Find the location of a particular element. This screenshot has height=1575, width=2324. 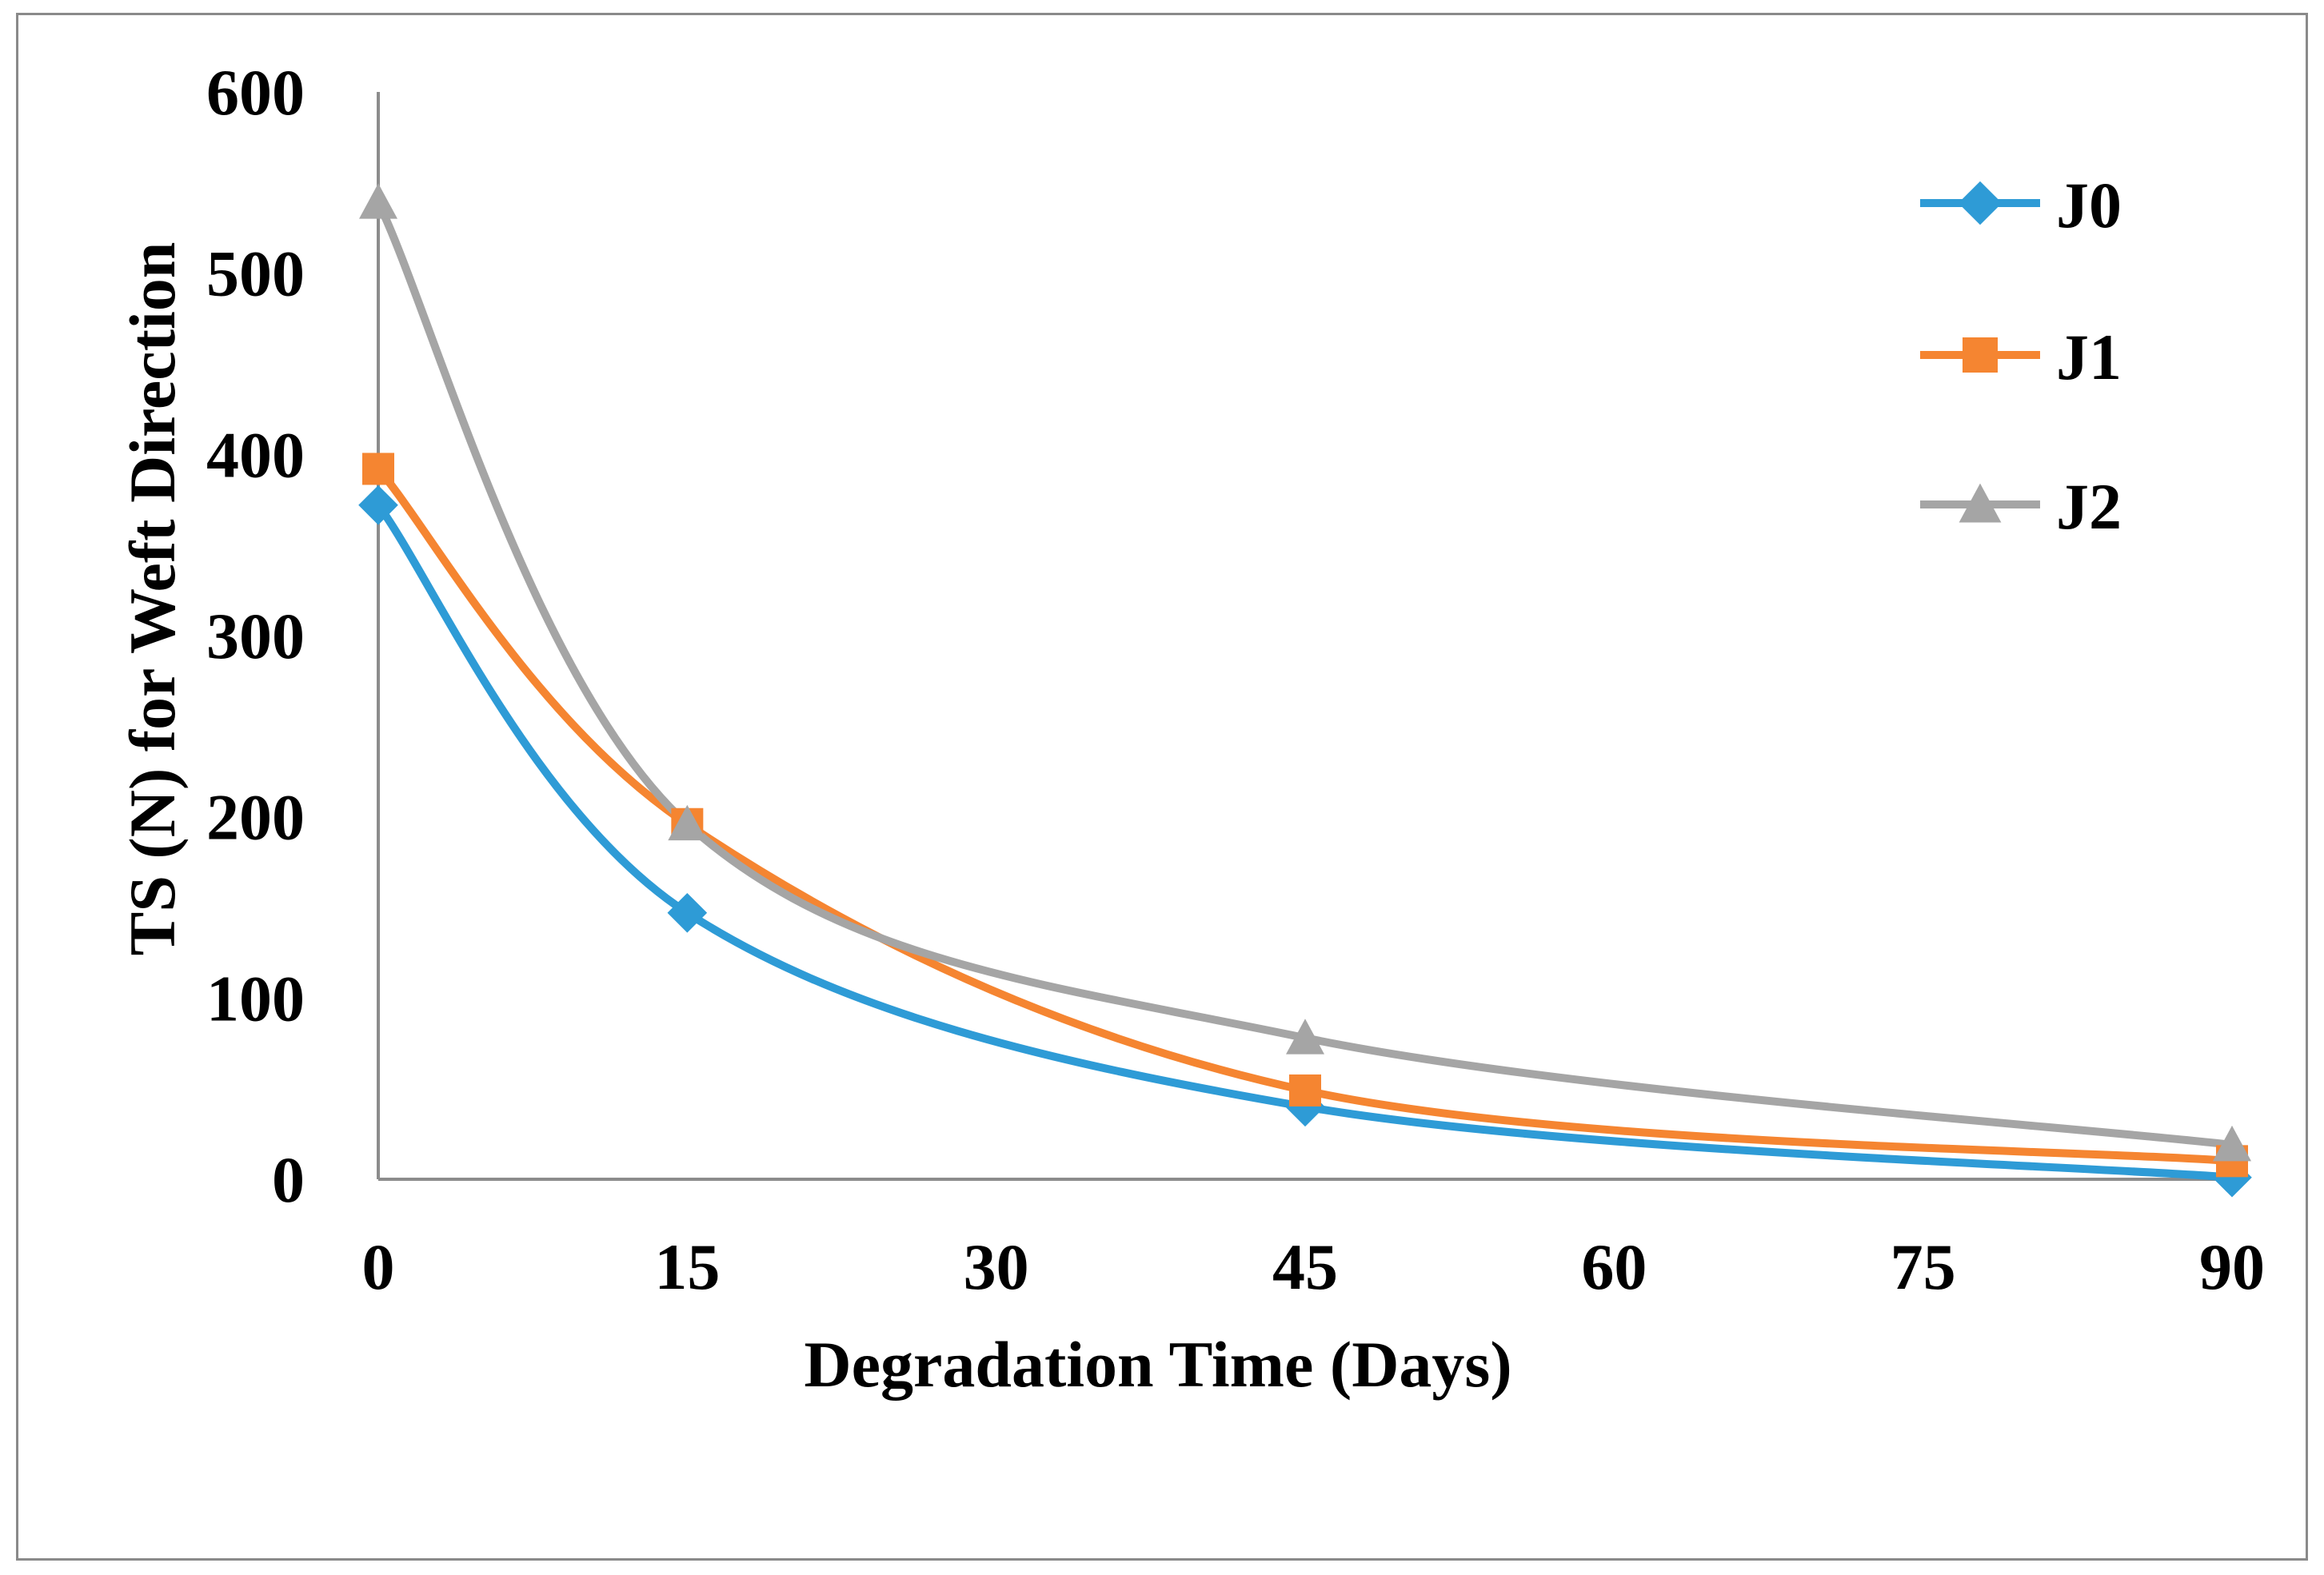

legend-marker-j1 is located at coordinates (1980, 355).